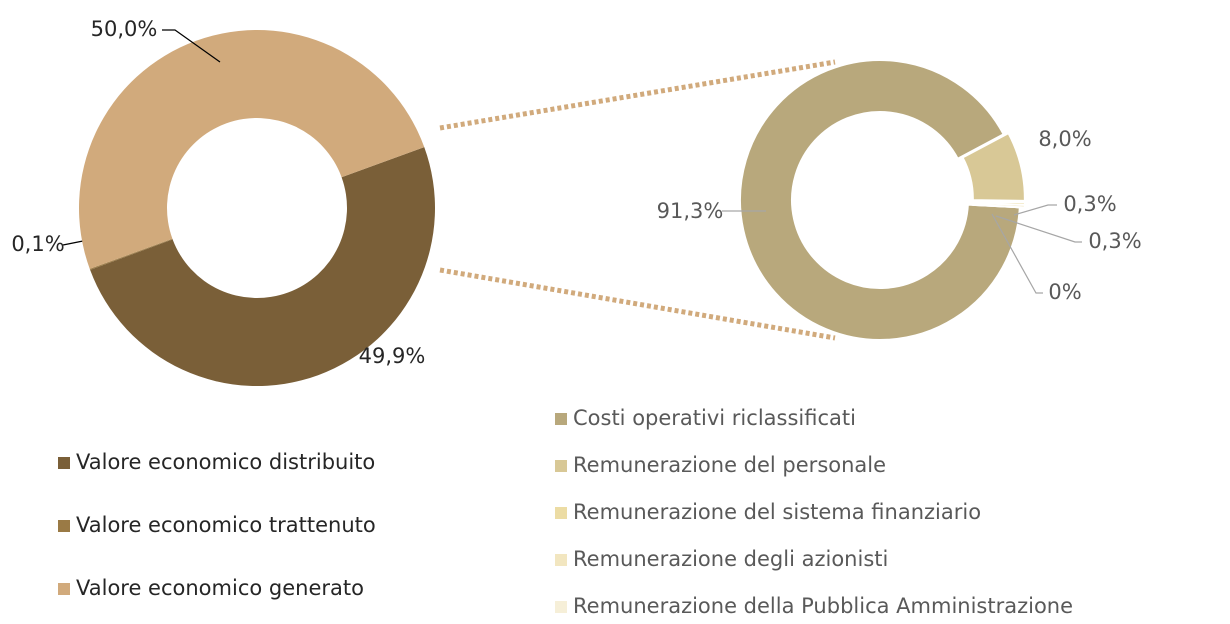  I want to click on legend-label: Valore economico generato, so click(220, 588).